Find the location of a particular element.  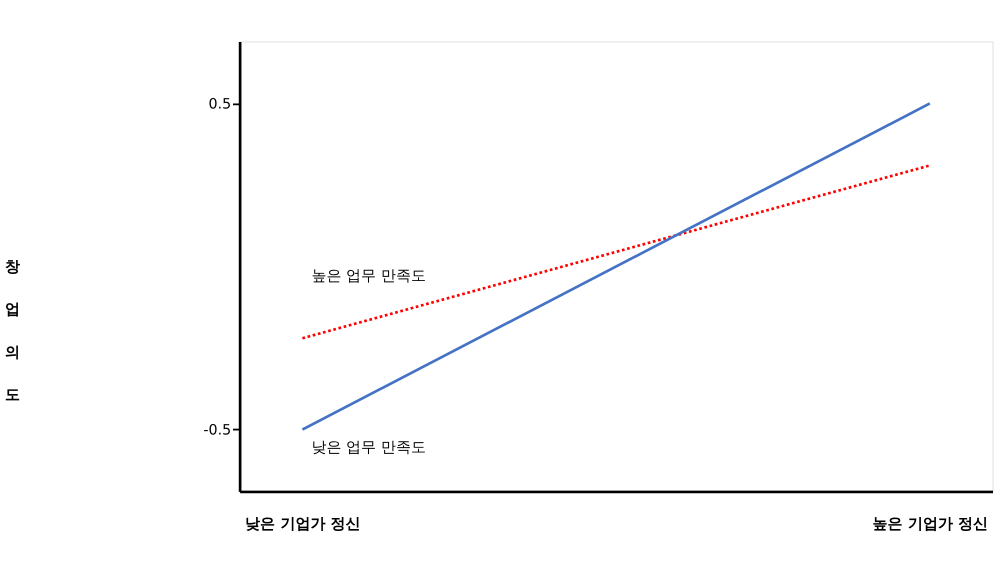

x-tick-label: 높은 기업가 정신 is located at coordinates (930, 523).